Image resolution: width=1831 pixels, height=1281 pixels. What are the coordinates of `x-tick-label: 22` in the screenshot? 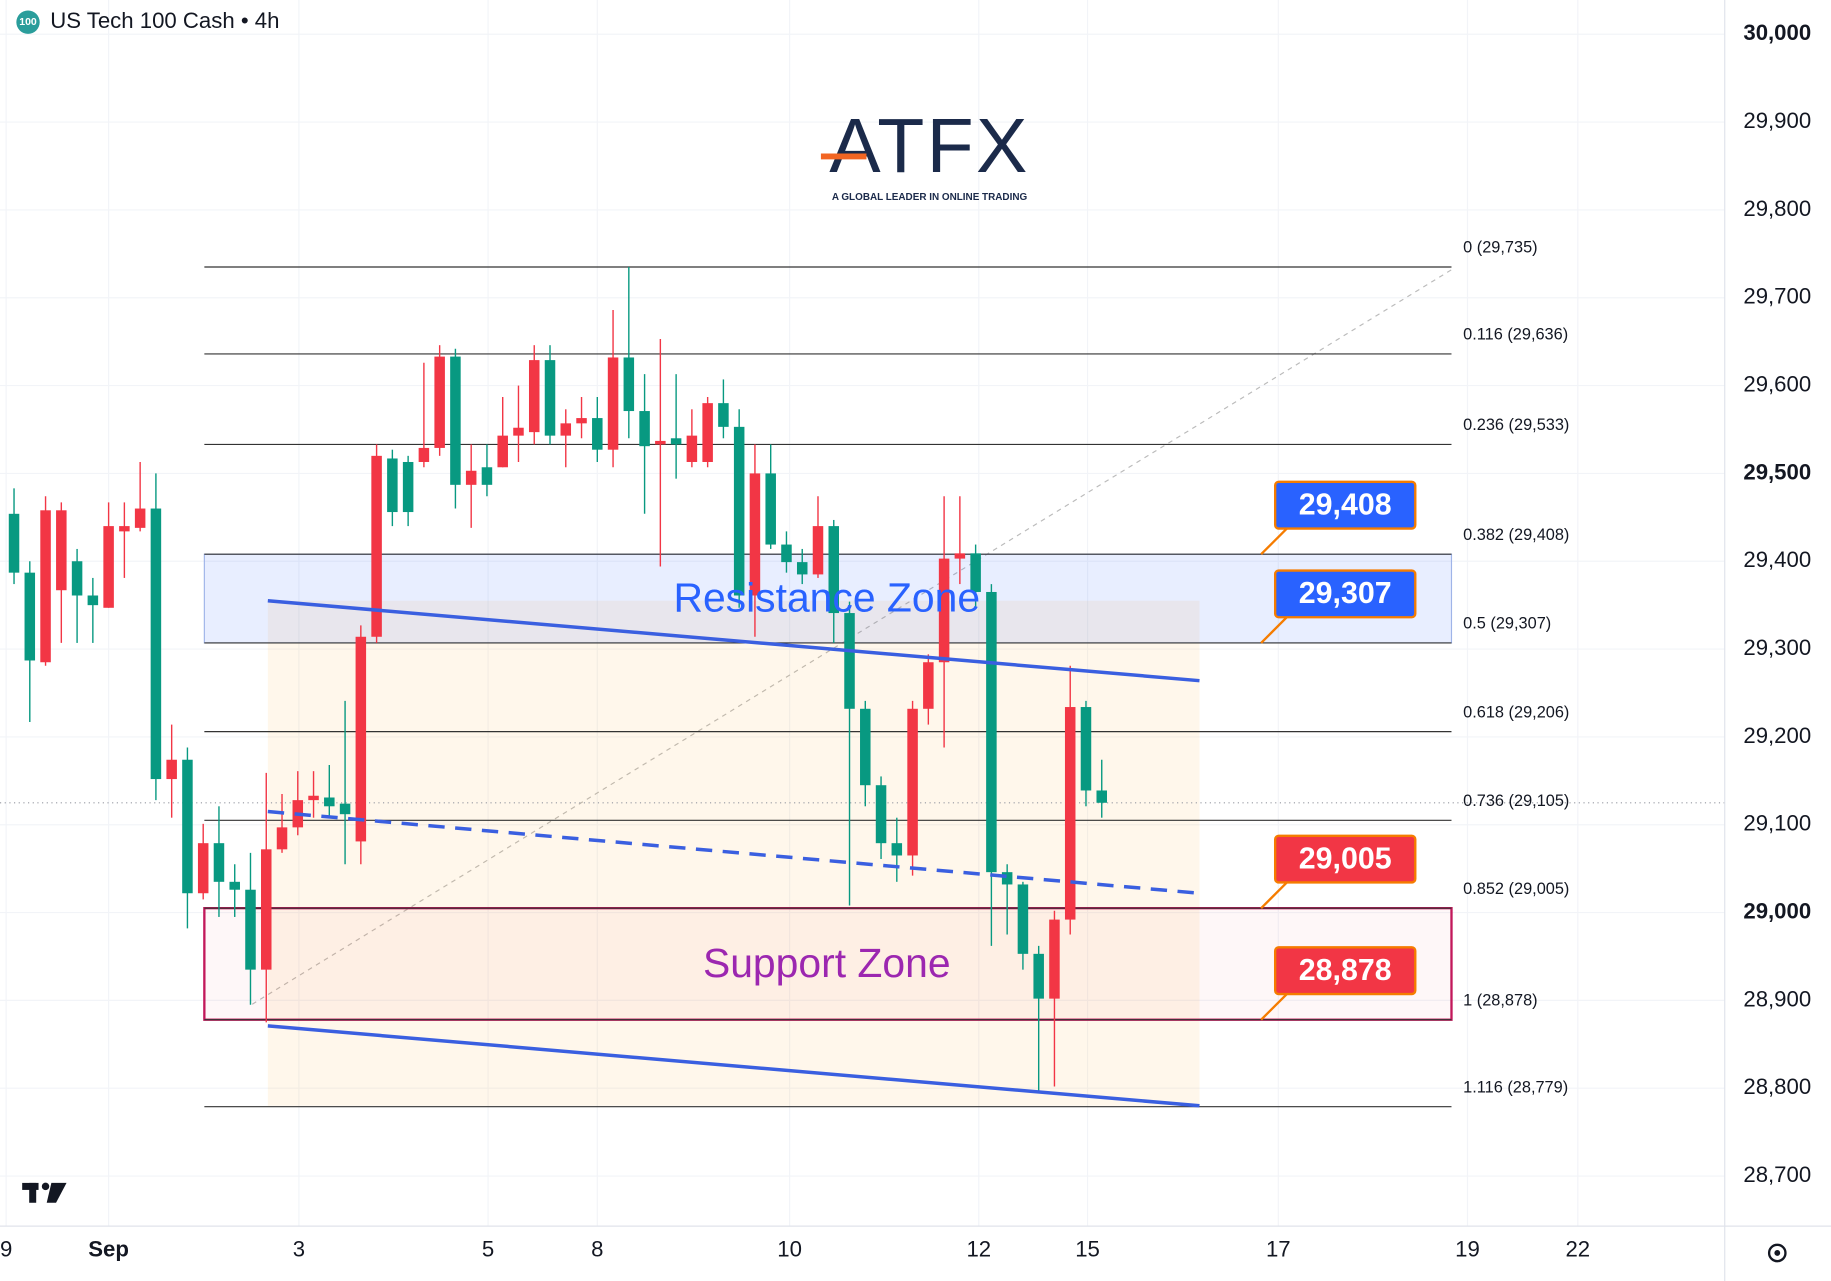 It's located at (1577, 1248).